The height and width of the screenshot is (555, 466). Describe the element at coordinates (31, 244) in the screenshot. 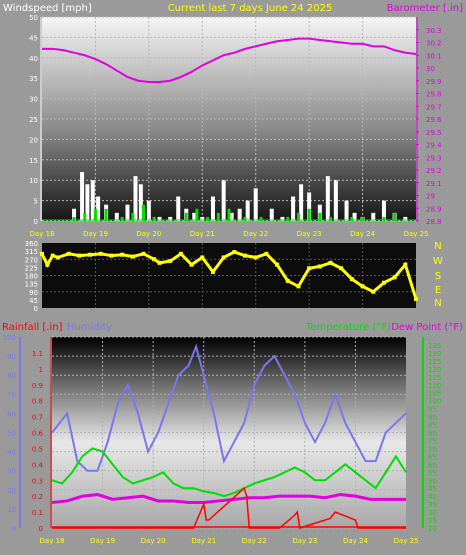

I see `direction-tick-label: 360` at that location.